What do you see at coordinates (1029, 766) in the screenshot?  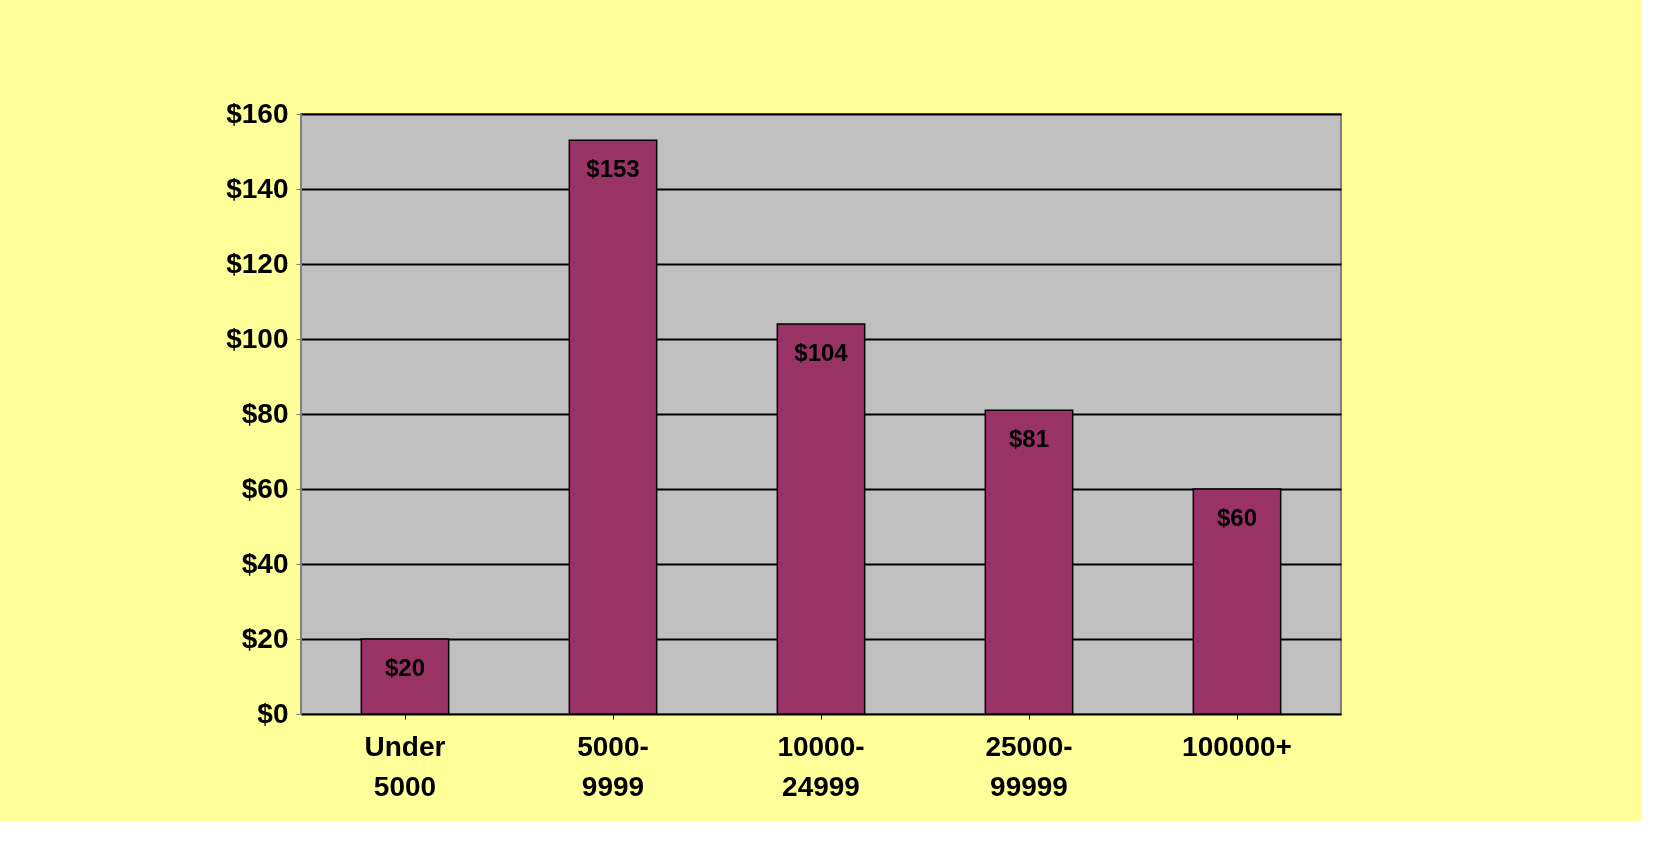 I see `x-tick-label: 25000- 99999` at bounding box center [1029, 766].